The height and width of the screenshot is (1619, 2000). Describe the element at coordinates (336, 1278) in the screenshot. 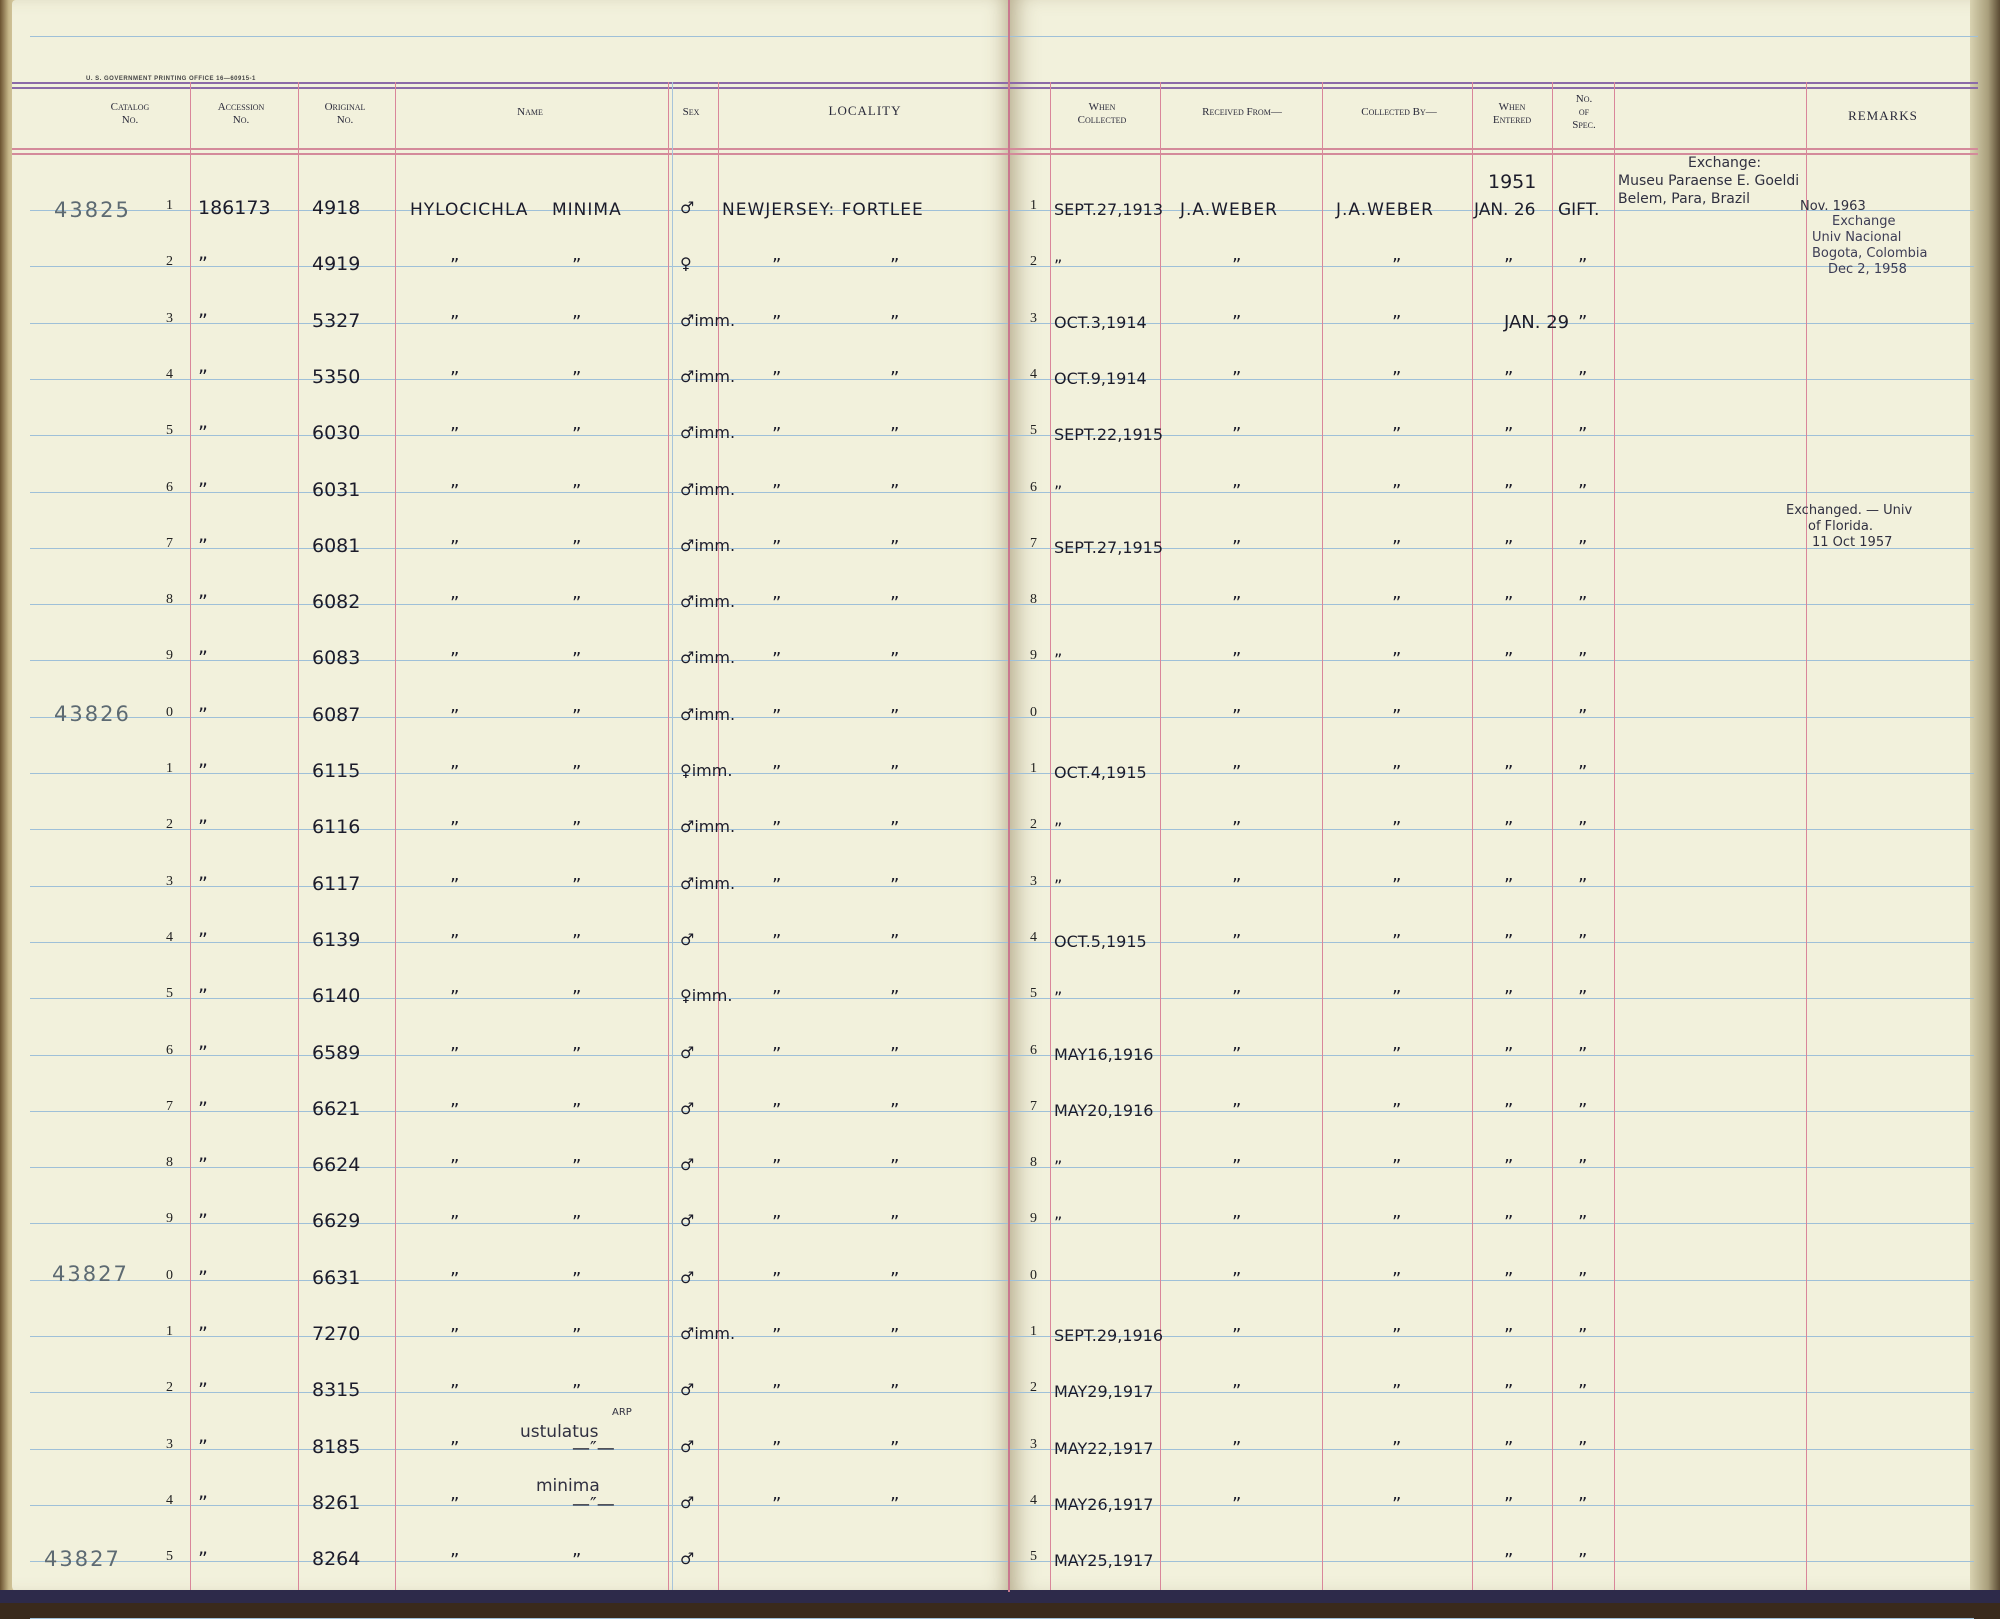

I see `original-no: 6631` at that location.